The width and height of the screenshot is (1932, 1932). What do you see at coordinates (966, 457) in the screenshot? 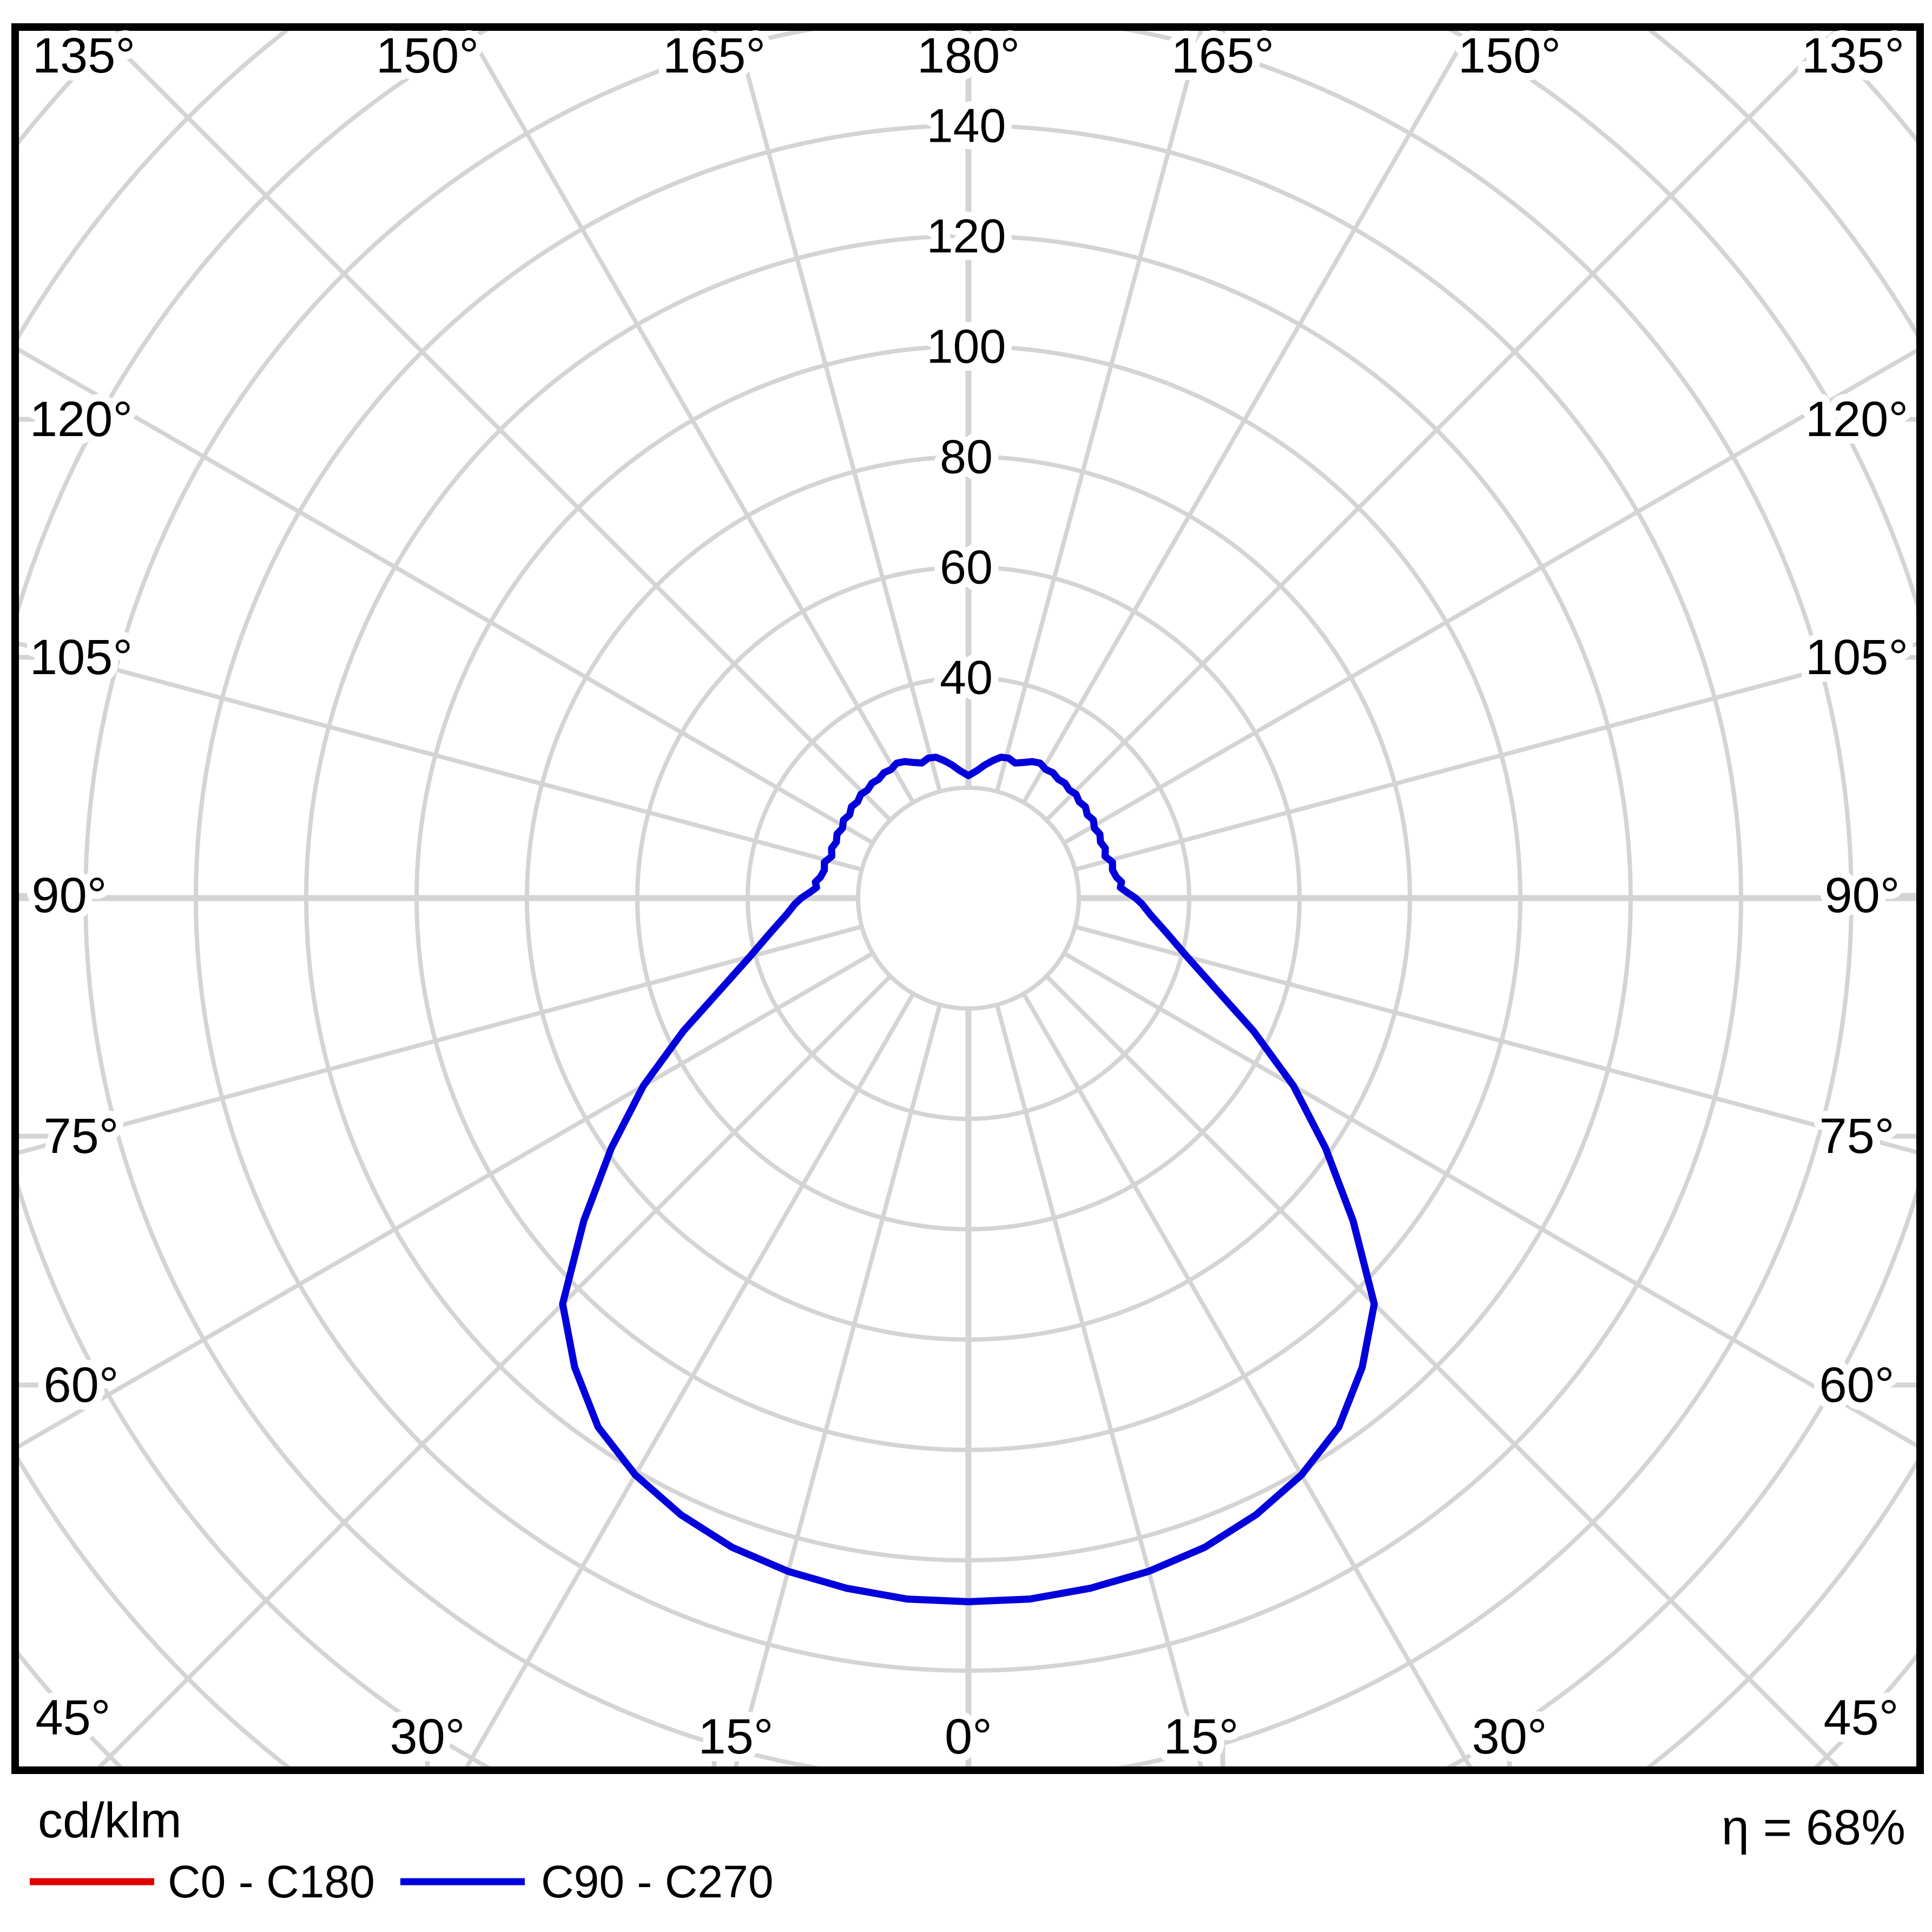
I see `radial-label-80: 80` at bounding box center [966, 457].